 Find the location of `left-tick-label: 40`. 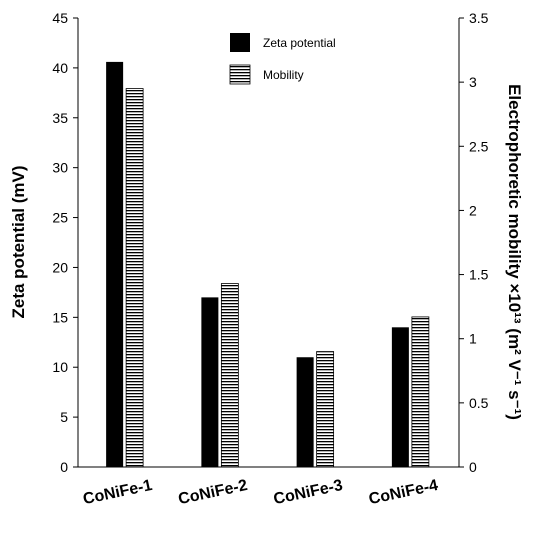

left-tick-label: 40 is located at coordinates (60, 68).